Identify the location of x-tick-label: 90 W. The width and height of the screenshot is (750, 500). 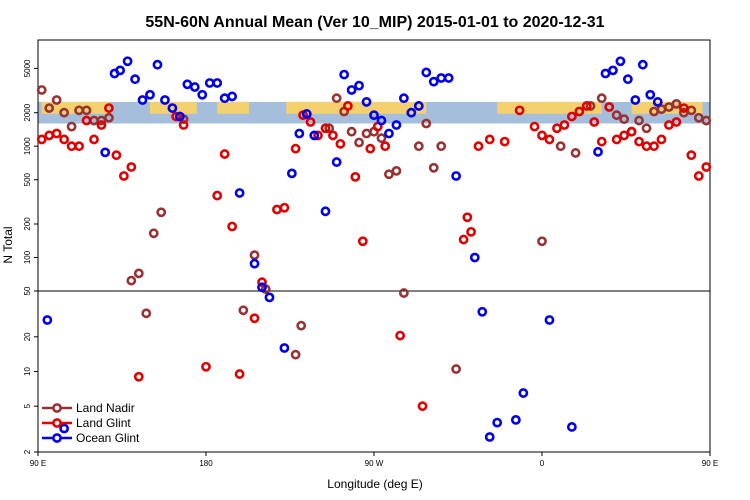
(374, 463).